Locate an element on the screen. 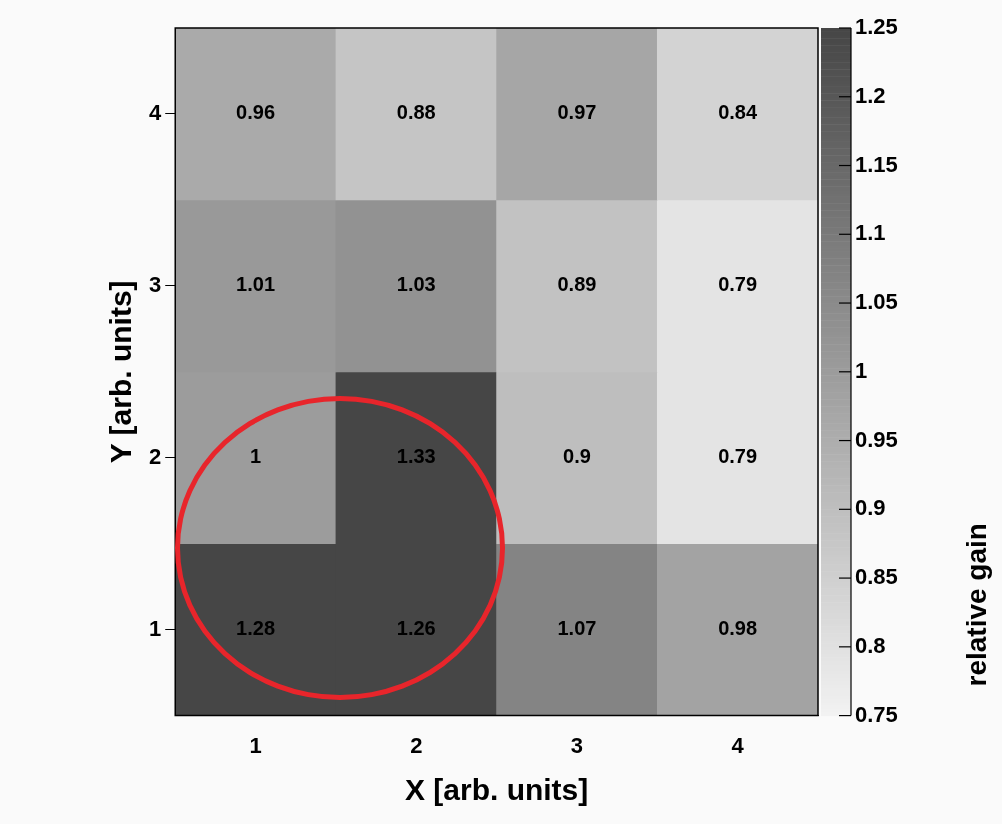 The width and height of the screenshot is (1002, 824). color-bar-label: 0.85 is located at coordinates (876, 577).